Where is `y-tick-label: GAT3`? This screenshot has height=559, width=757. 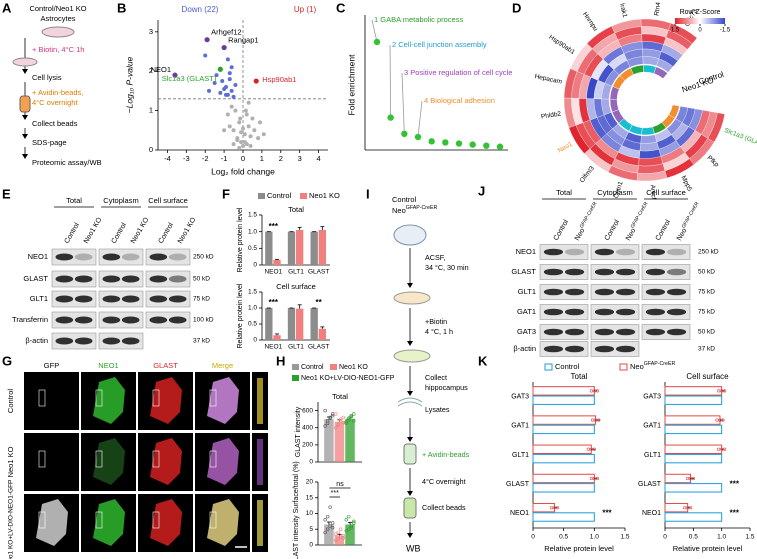
y-tick-label: GAT3 is located at coordinates (652, 396).